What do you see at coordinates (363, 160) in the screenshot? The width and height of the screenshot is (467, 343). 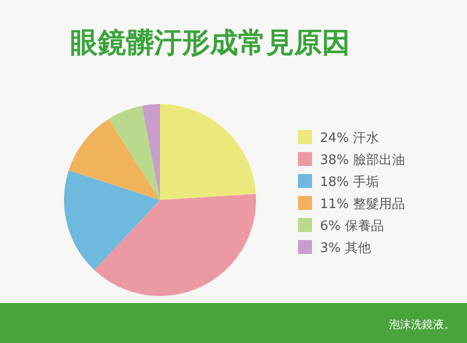 I see `legend-label: 38% 臉部出油` at bounding box center [363, 160].